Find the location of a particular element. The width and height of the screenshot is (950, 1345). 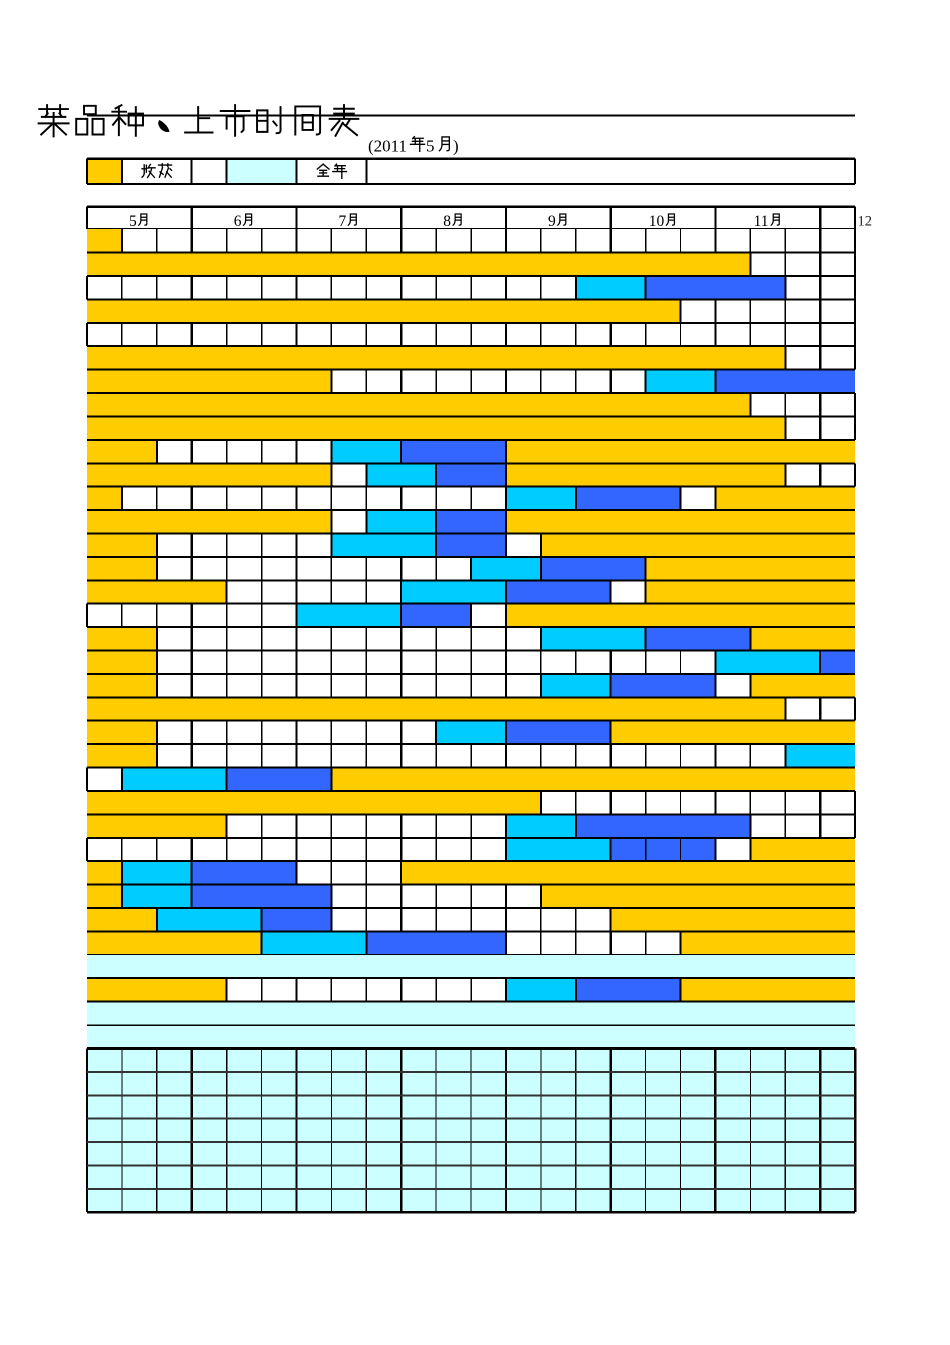

svg-text: 12 is located at coordinates (865, 222).